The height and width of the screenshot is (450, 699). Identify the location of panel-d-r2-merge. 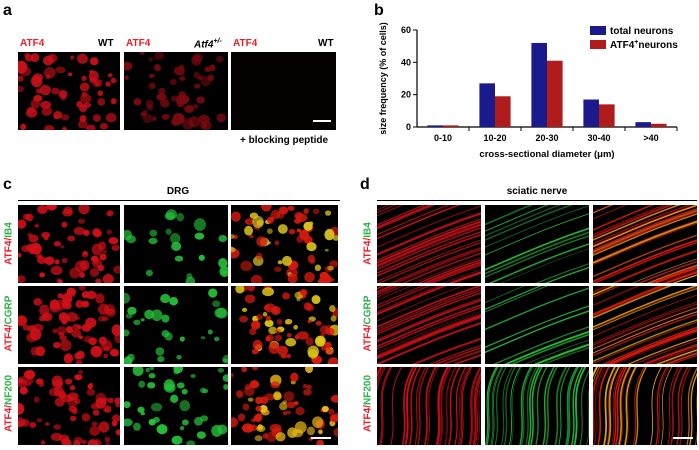
(645, 325).